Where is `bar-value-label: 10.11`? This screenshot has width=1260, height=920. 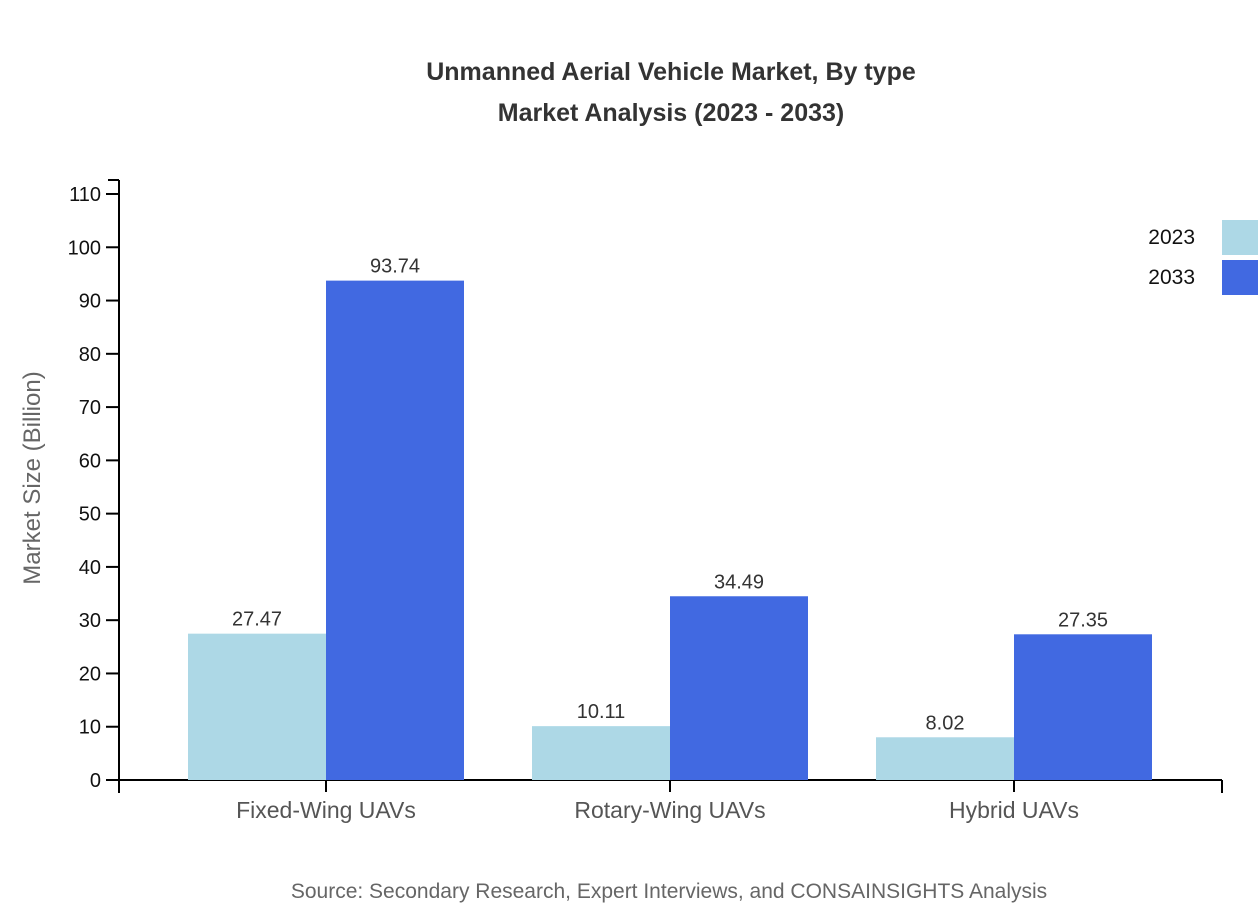
bar-value-label: 10.11 is located at coordinates (601, 712).